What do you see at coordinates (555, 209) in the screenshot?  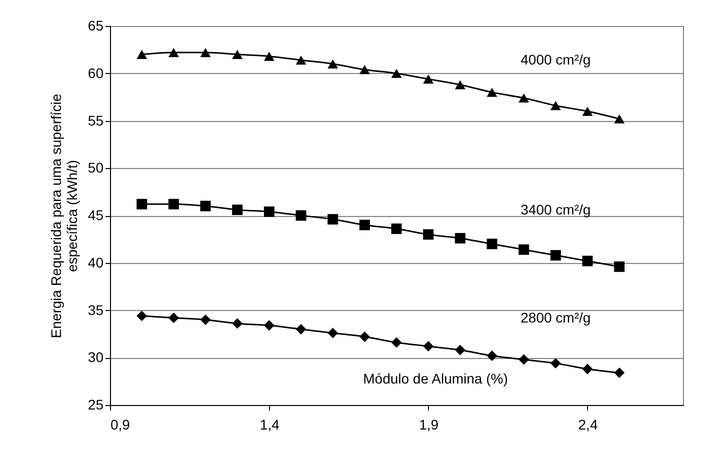 I see `series-label: 3400 cm²/g` at bounding box center [555, 209].